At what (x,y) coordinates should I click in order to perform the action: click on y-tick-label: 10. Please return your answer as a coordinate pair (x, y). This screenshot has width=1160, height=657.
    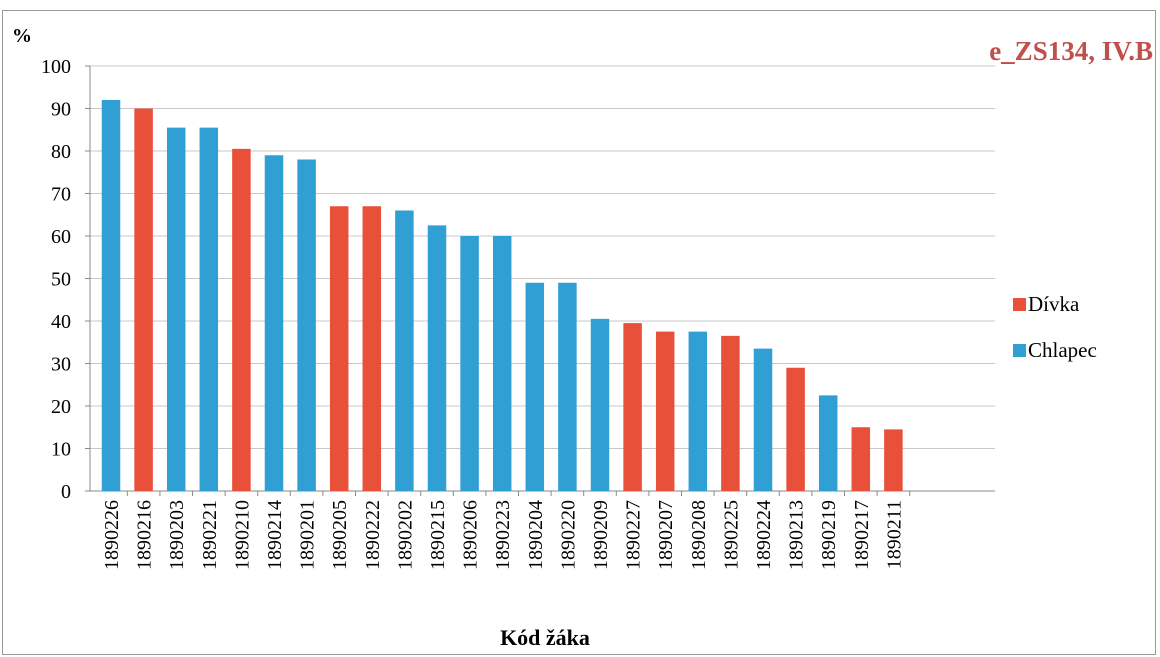
    Looking at the image, I should click on (61, 450).